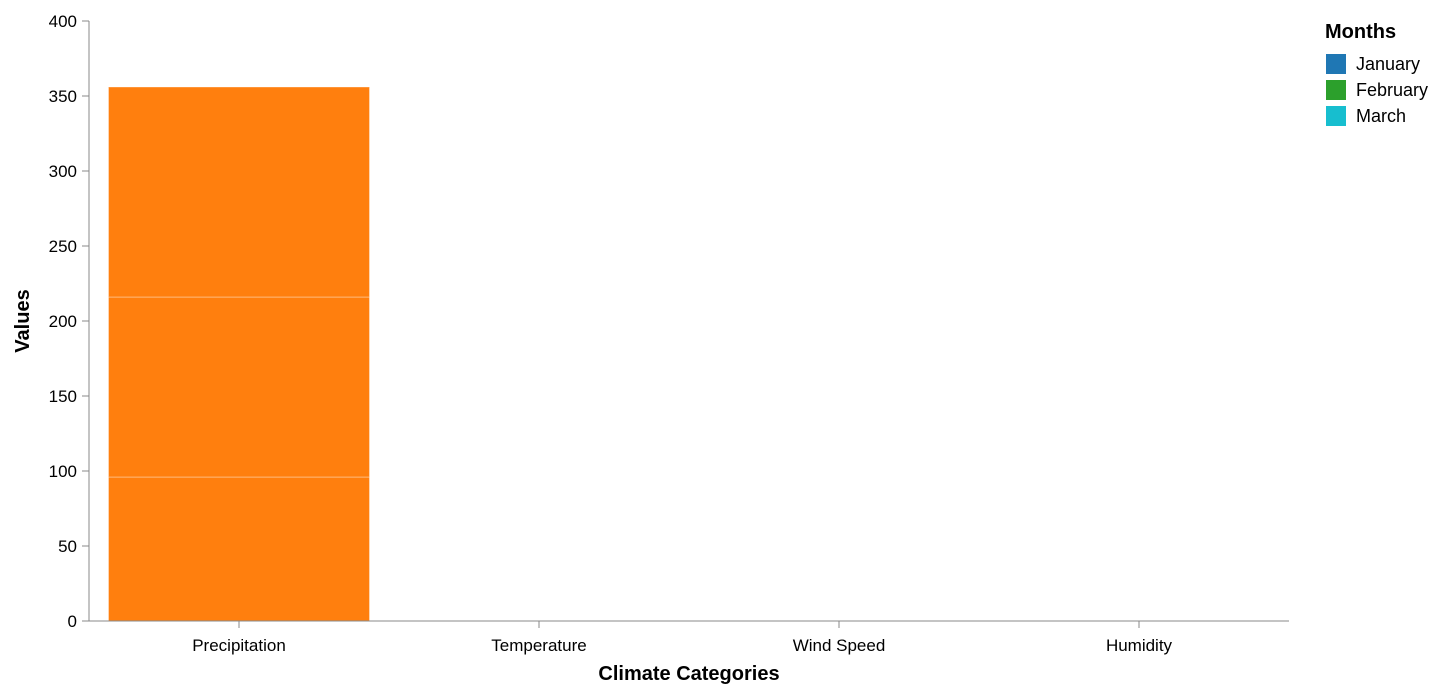 The image size is (1448, 694). What do you see at coordinates (1336, 64) in the screenshot?
I see `legend-swatch-january` at bounding box center [1336, 64].